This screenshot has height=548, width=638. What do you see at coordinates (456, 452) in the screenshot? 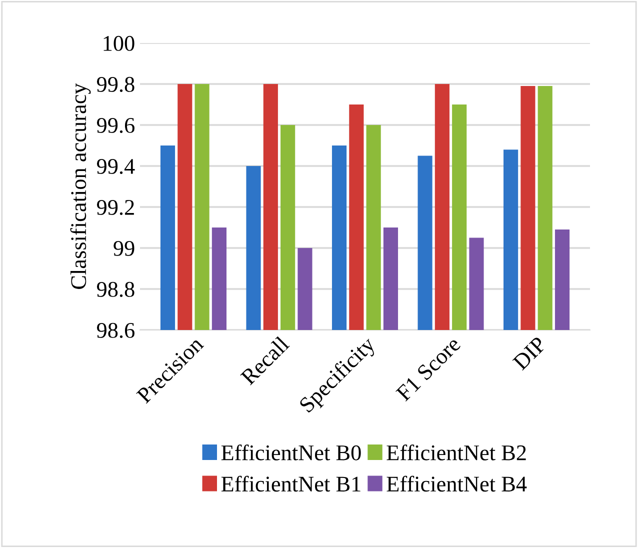
I see `legend-label: EfficientNet B2` at bounding box center [456, 452].